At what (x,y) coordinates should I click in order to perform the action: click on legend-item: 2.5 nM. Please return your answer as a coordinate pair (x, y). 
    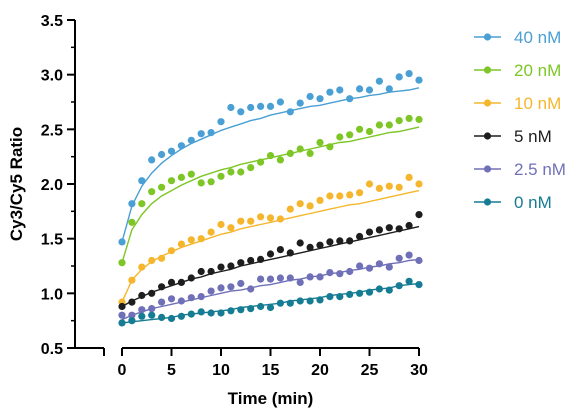
    Looking at the image, I should click on (520, 169).